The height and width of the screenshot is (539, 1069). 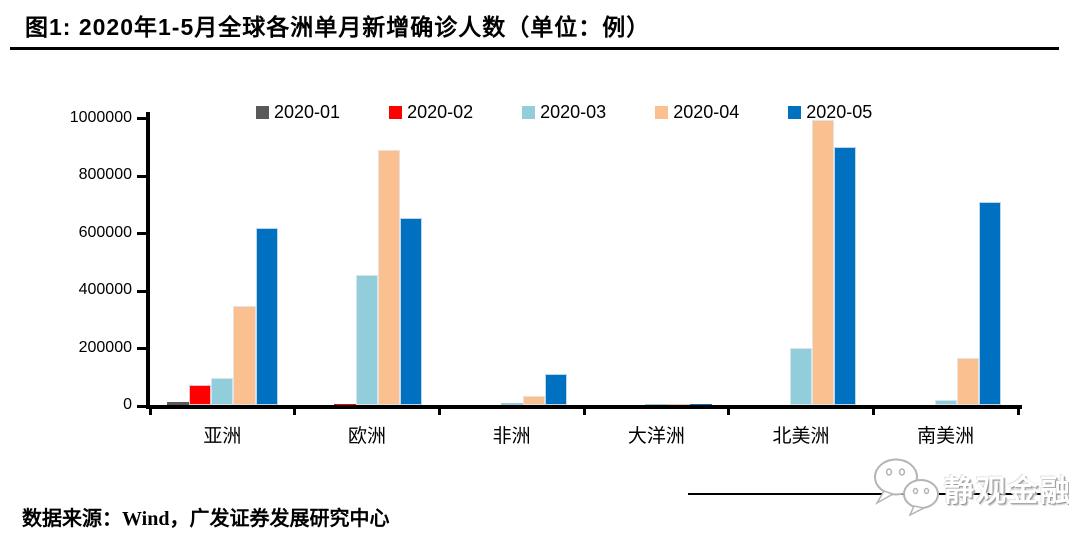 I want to click on category-label: 非洲, so click(x=511, y=436).